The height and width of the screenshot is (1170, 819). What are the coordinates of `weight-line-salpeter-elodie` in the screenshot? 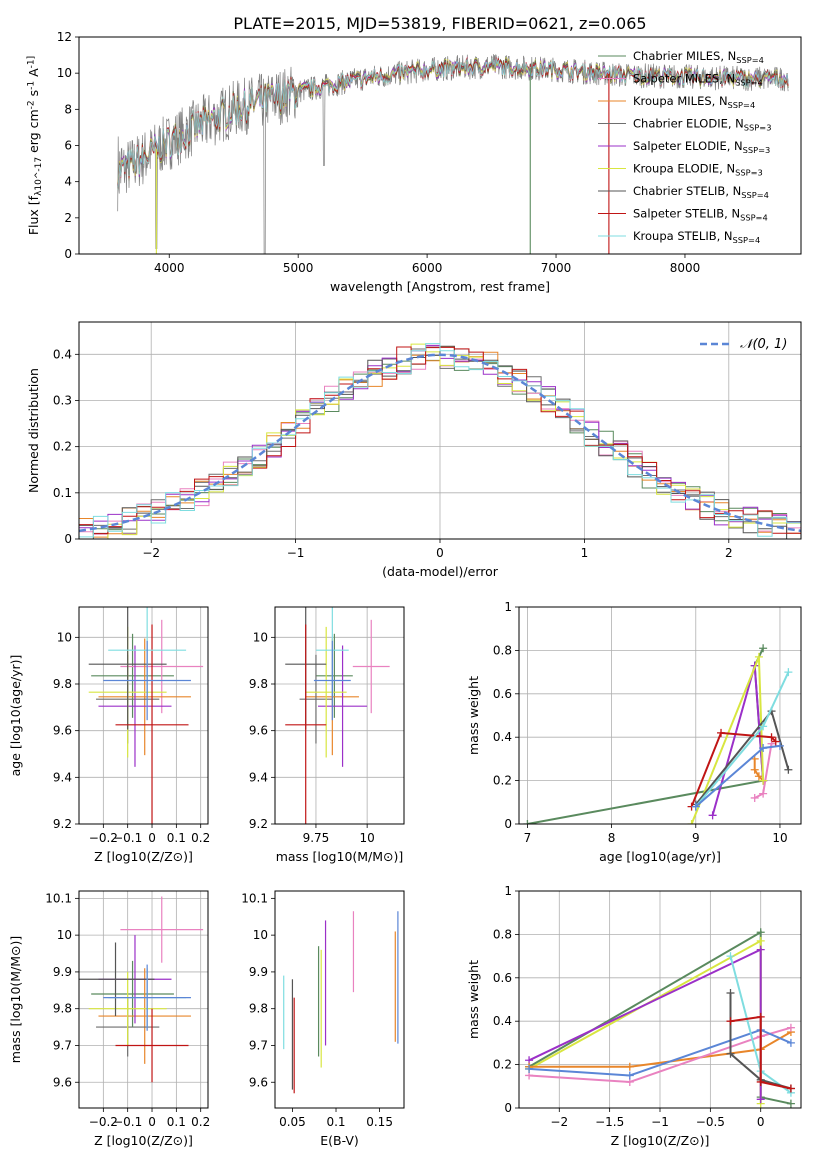 It's located at (738, 740).